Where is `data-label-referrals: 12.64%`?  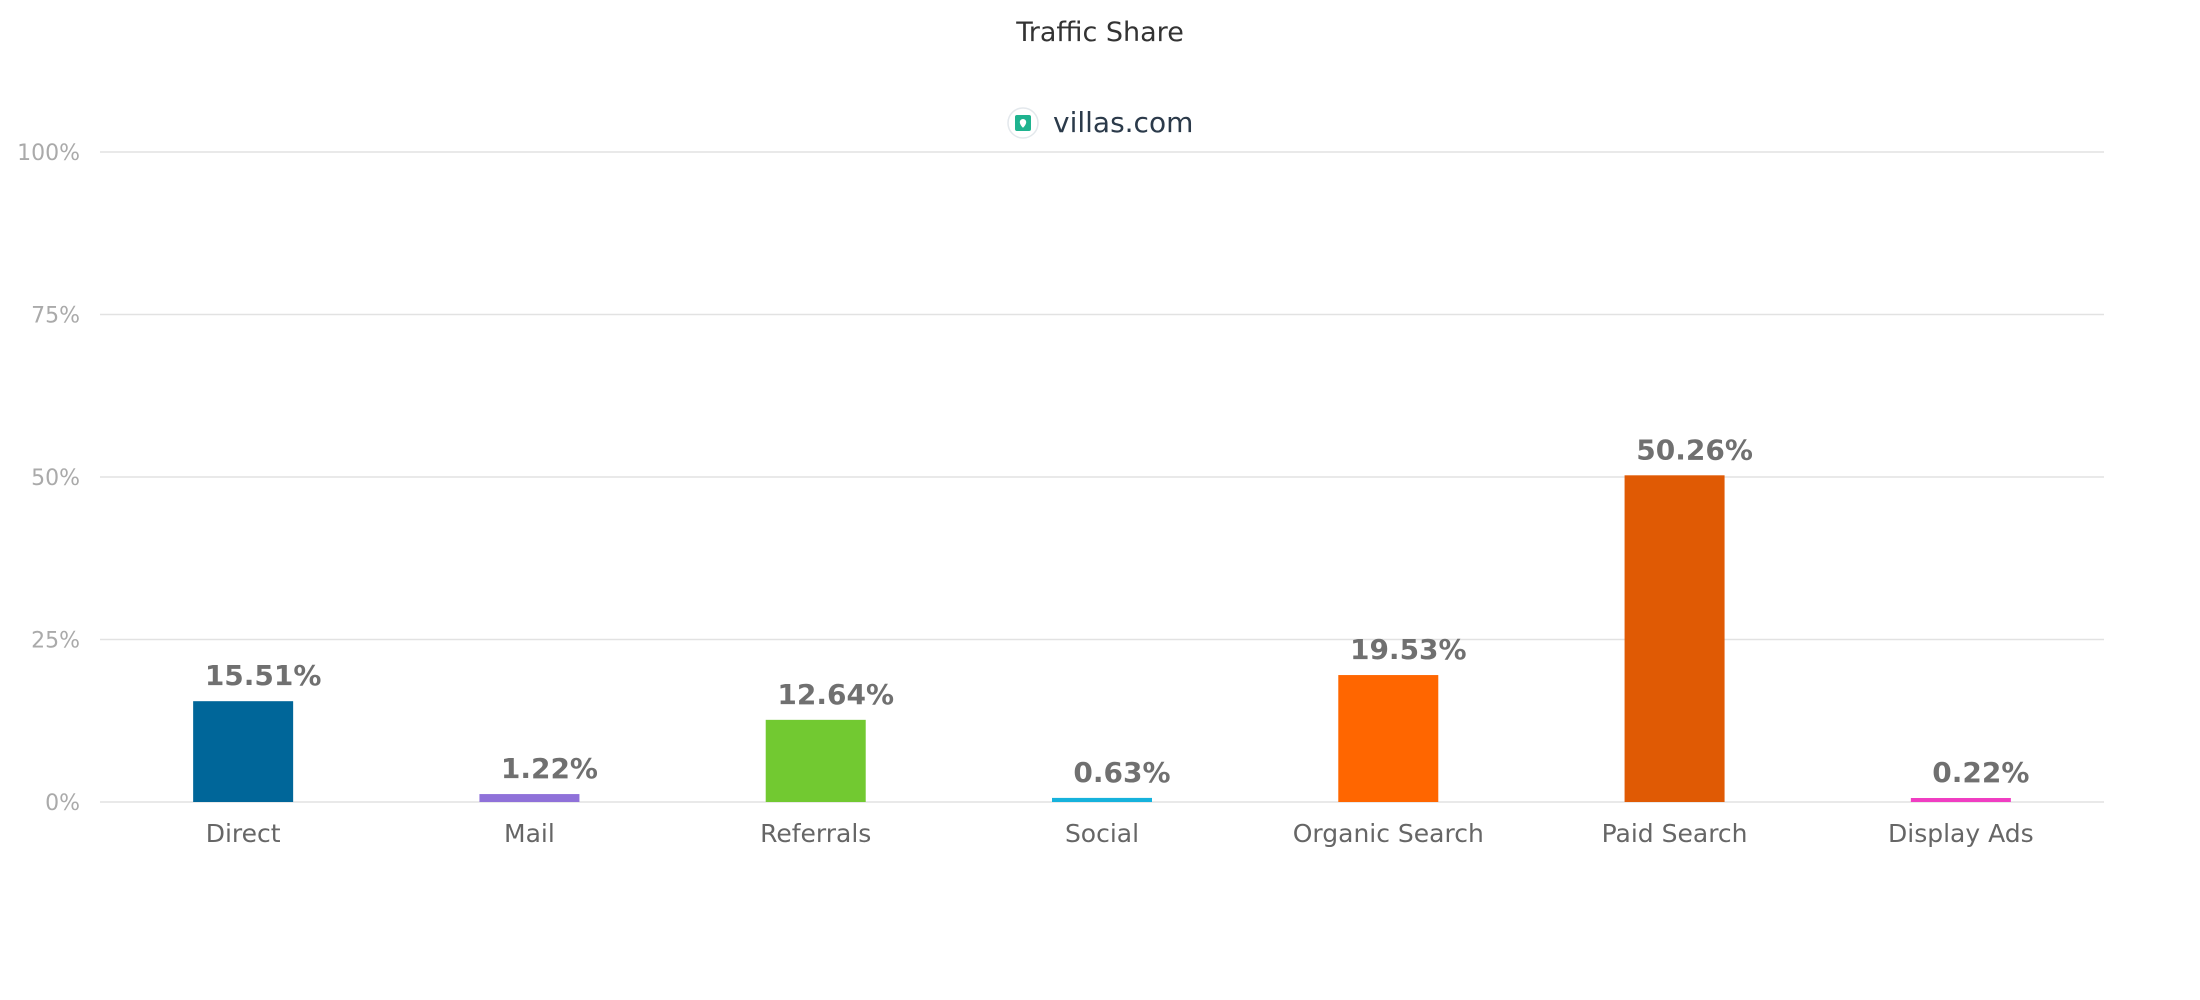
data-label-referrals: 12.64% is located at coordinates (835, 694).